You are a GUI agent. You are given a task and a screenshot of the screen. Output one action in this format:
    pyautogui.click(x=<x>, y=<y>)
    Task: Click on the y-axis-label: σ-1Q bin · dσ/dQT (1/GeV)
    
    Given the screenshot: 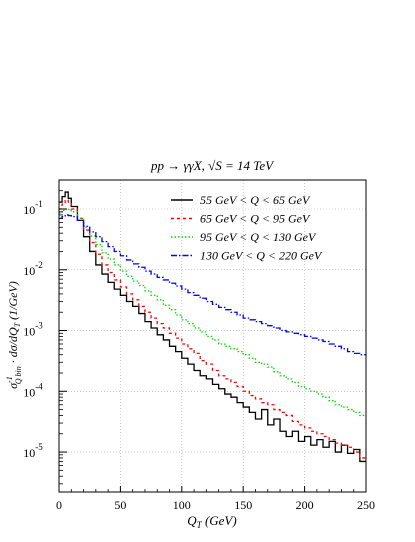 What is the action you would take?
    pyautogui.click(x=14, y=335)
    